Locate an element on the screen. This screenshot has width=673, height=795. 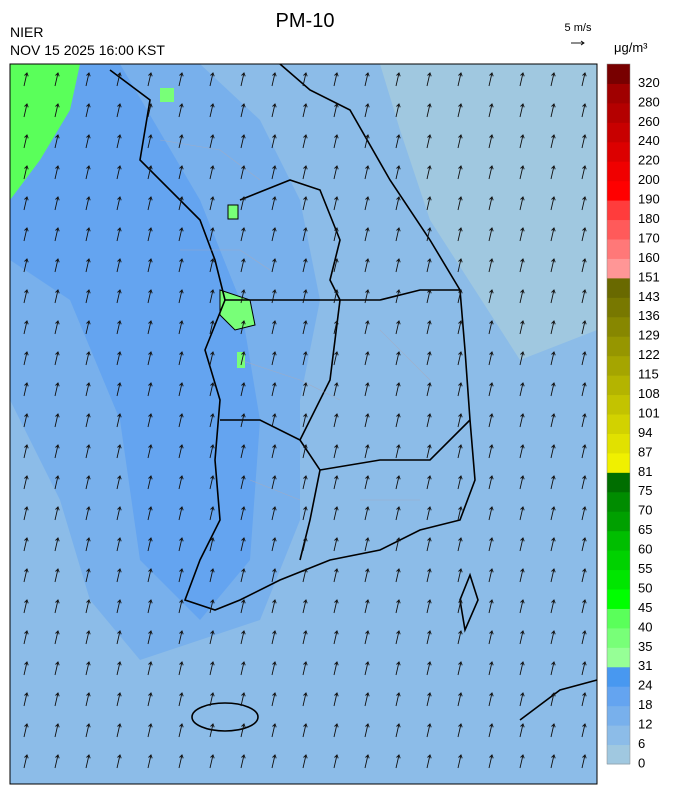
legend-label: 190 is located at coordinates (649, 199).